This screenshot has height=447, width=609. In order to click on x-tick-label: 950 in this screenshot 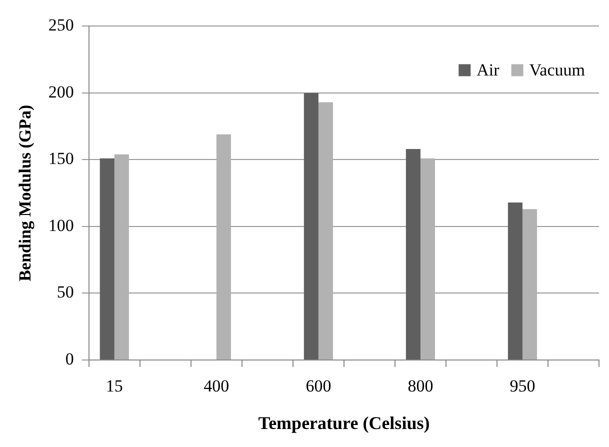, I will do `click(523, 386)`.